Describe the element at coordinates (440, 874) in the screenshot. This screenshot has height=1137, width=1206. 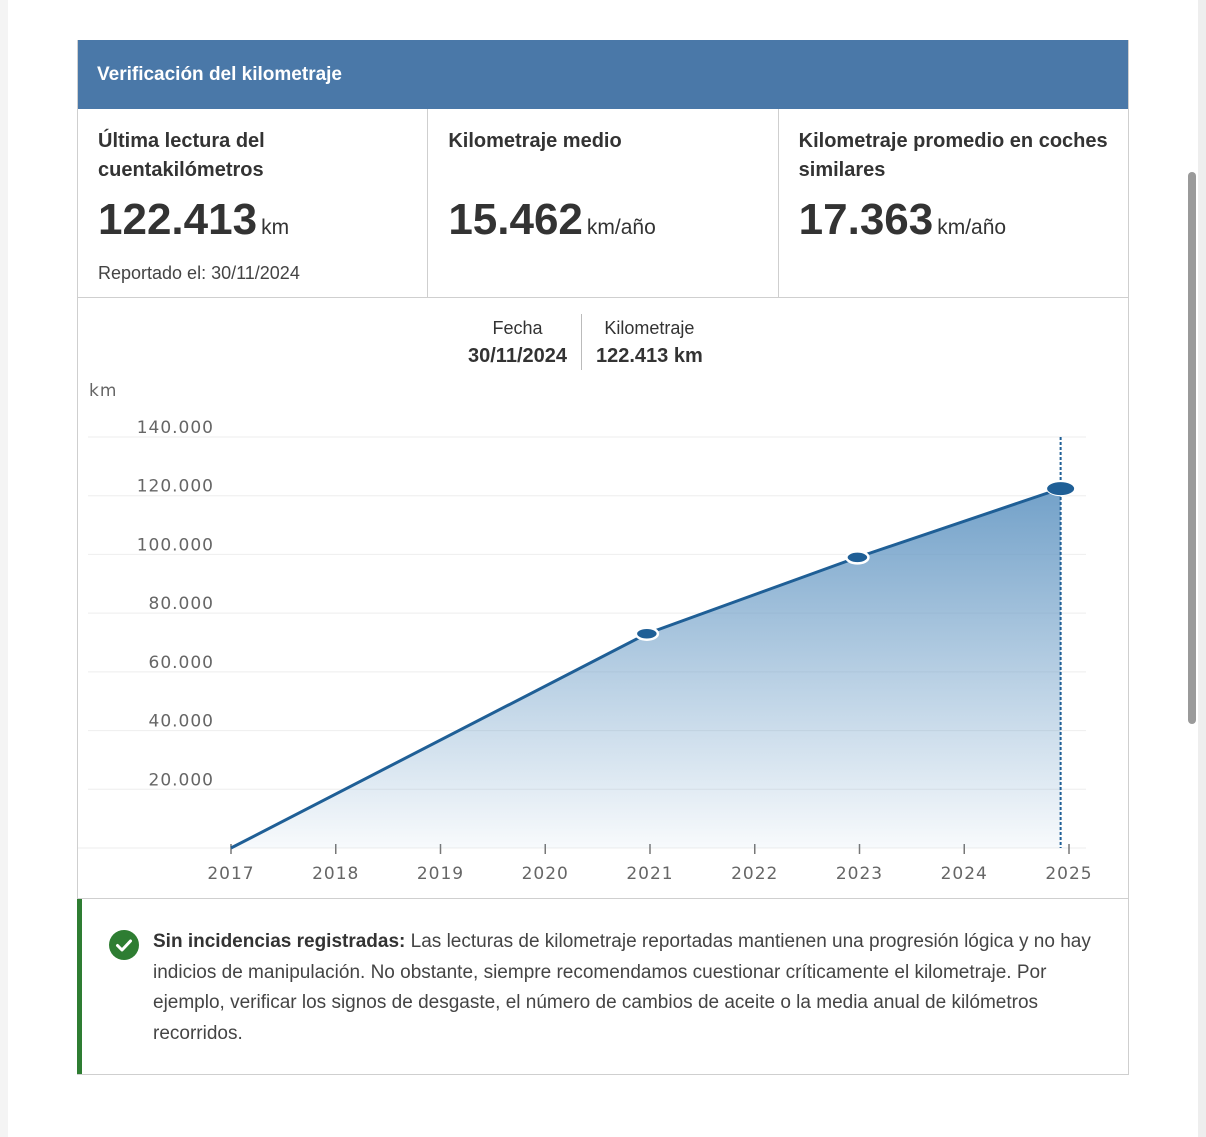
I see `x-tick-label: 2019` at that location.